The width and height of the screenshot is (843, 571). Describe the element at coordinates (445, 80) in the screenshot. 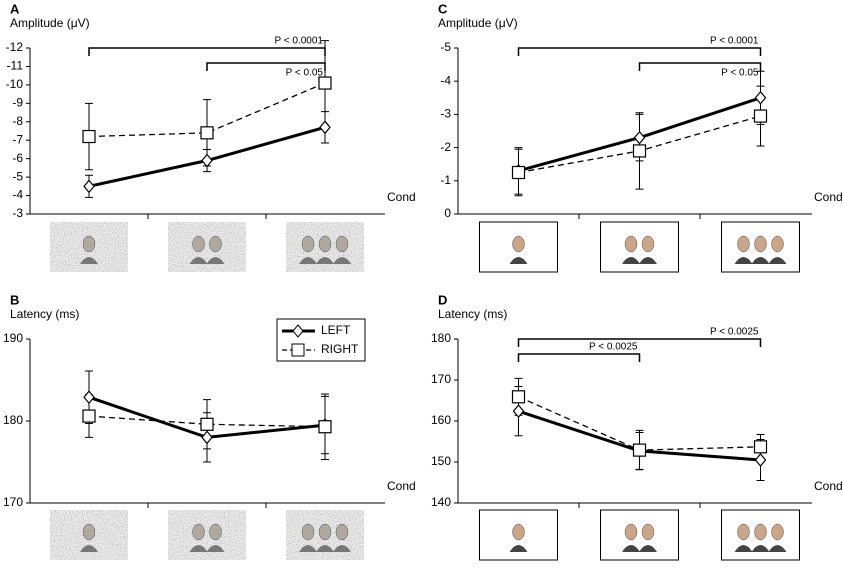

I see `y-tick-label: -4` at that location.